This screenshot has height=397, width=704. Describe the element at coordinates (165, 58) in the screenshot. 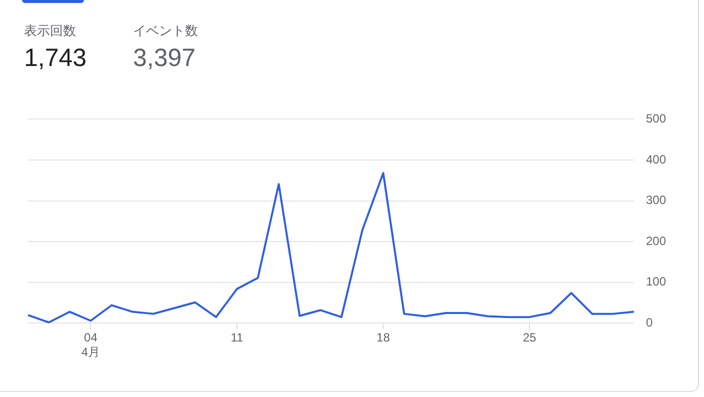

I see `text: 3,397` at that location.